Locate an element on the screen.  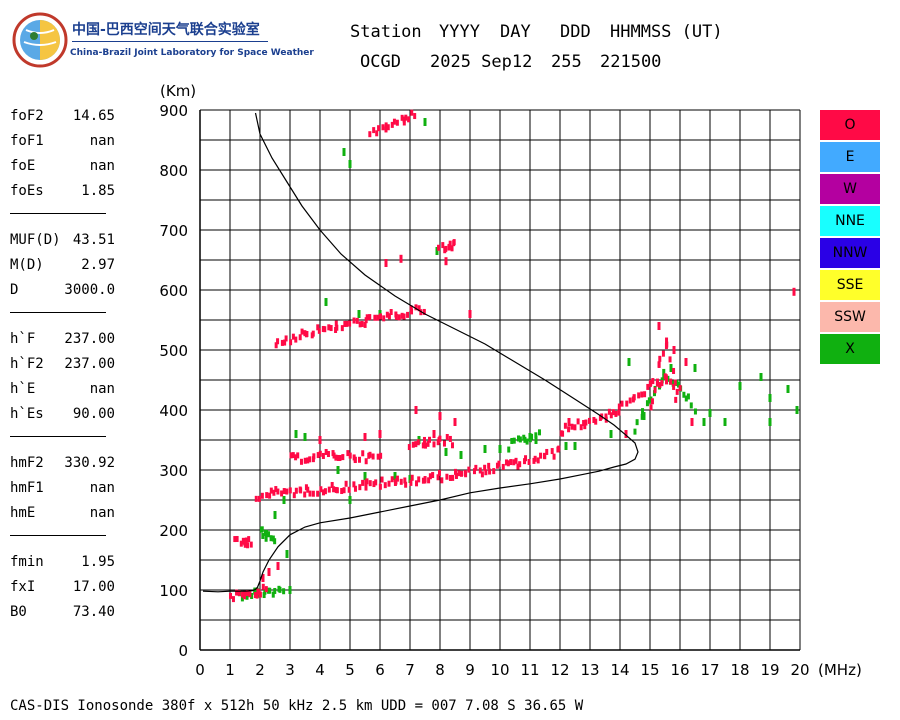
x-tick-label: 9 is located at coordinates (470, 670).